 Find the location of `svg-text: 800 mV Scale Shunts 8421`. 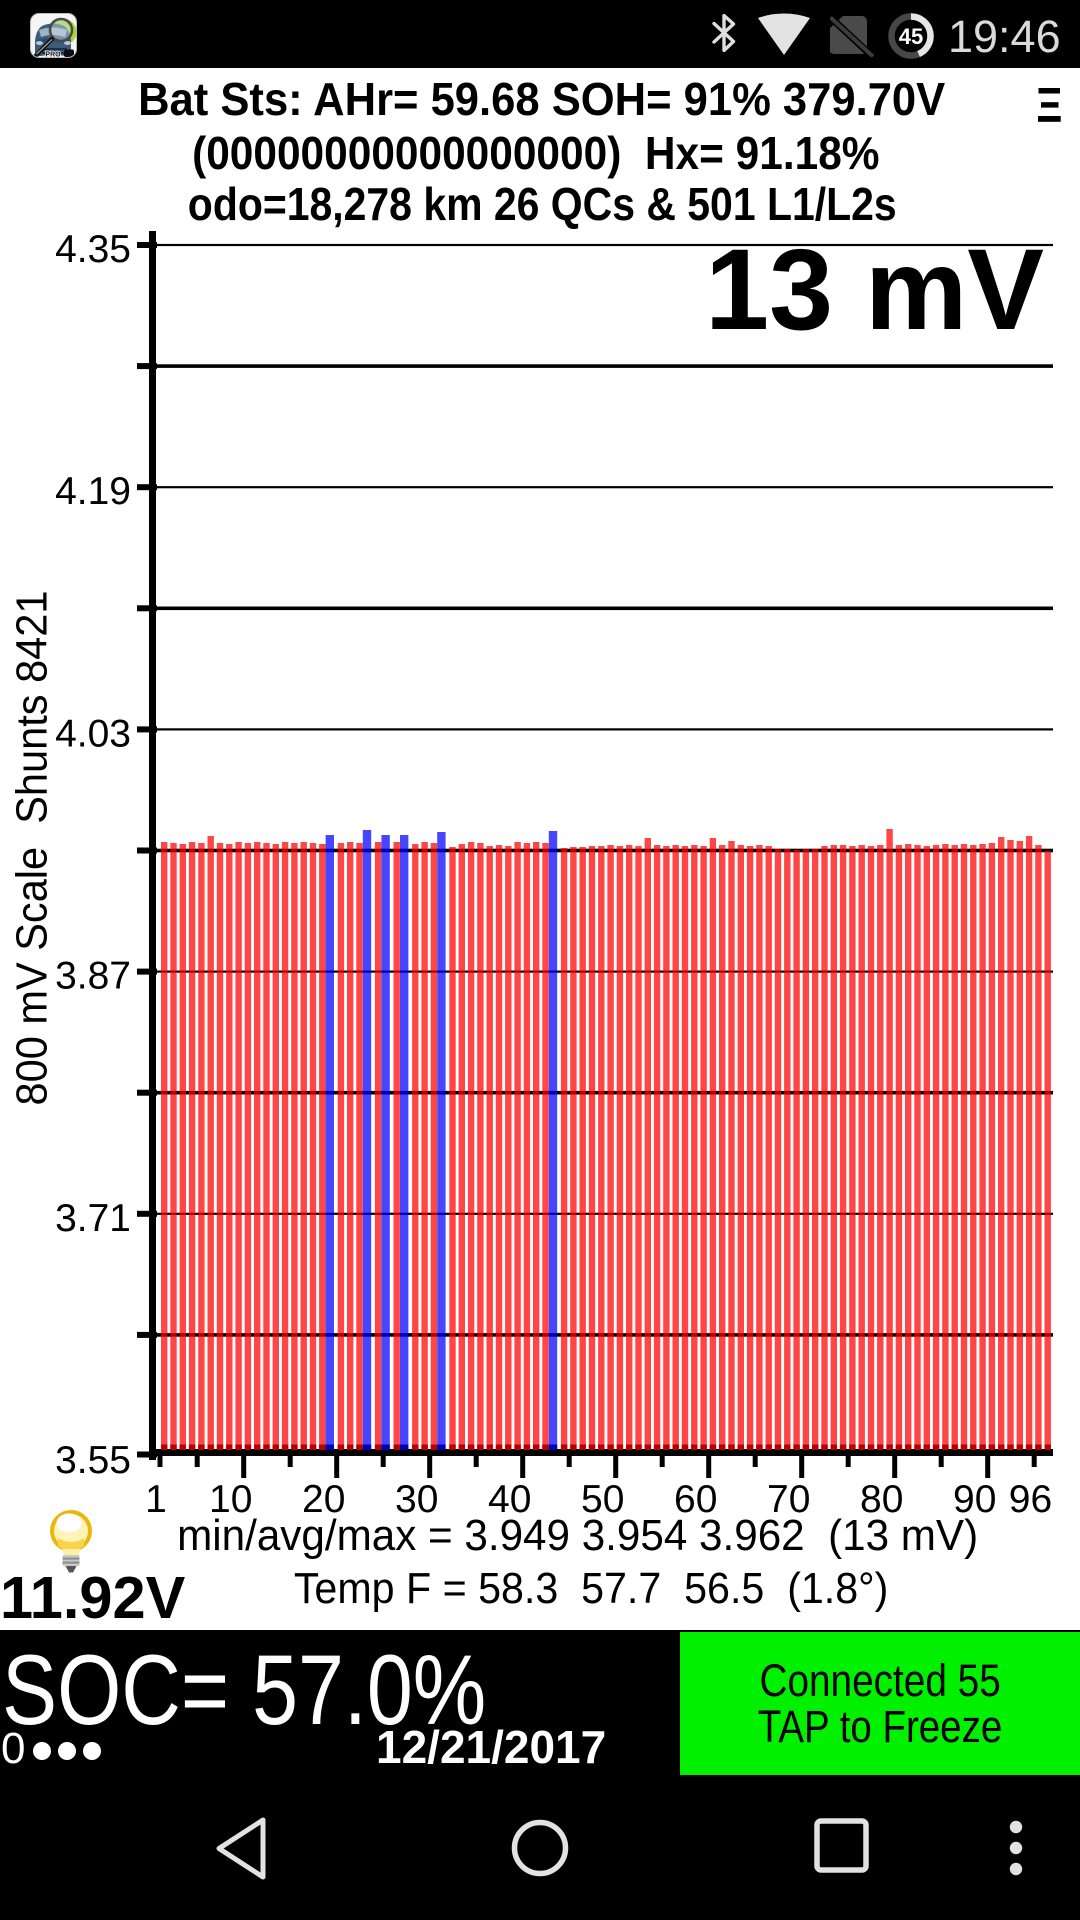

svg-text: 800 mV Scale Shunts 8421 is located at coordinates (32, 848).